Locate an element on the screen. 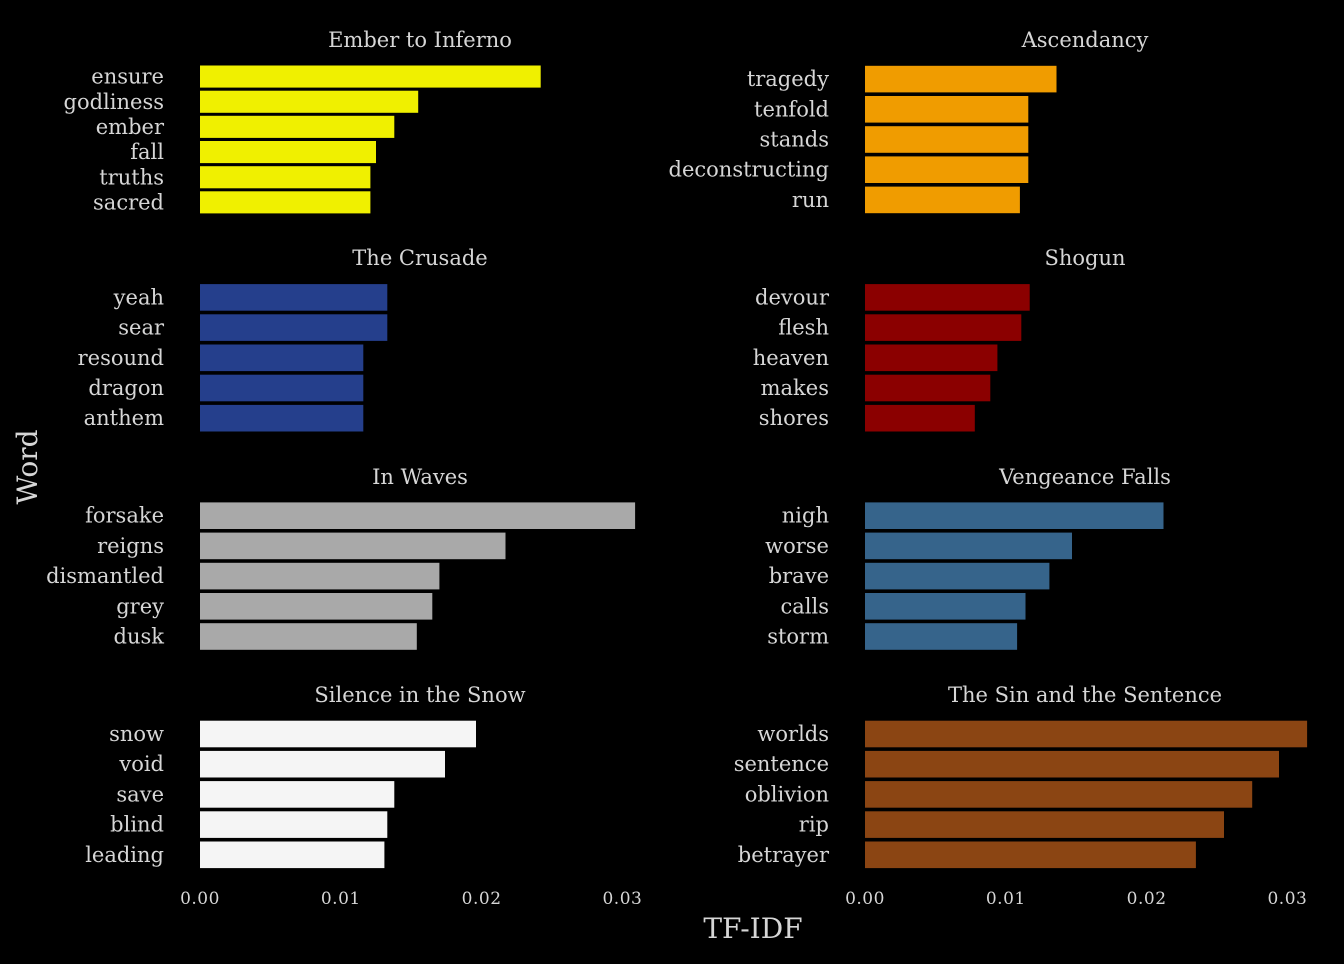 The height and width of the screenshot is (964, 1344). word-label: calls is located at coordinates (805, 606).